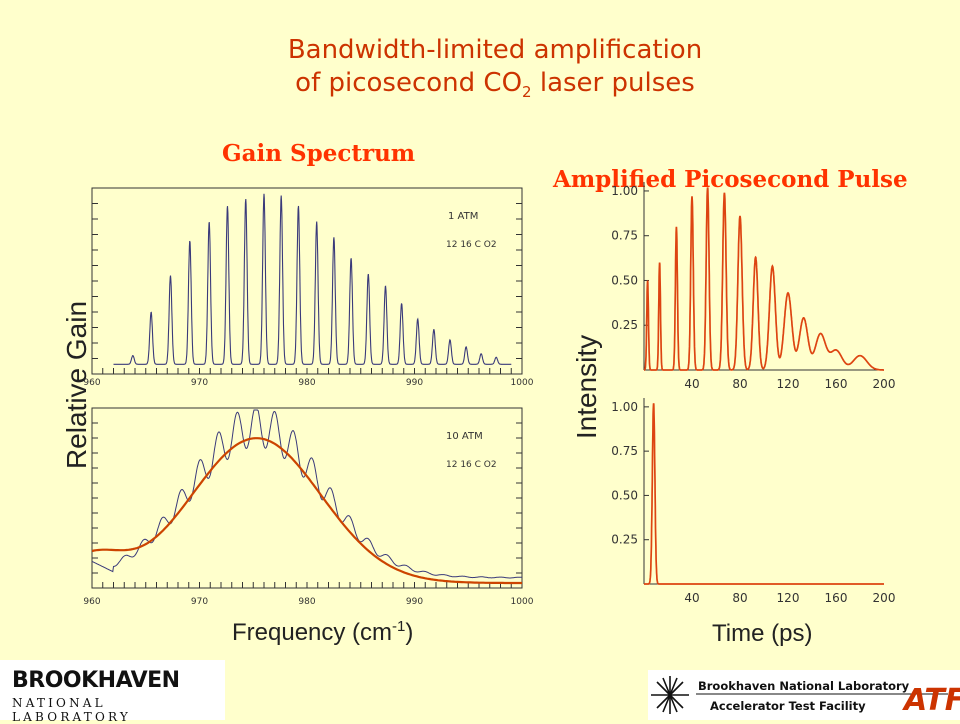  I want to click on bnl-logo: BROOKHAVEN NATIONAL LABORATORY, so click(112, 692).